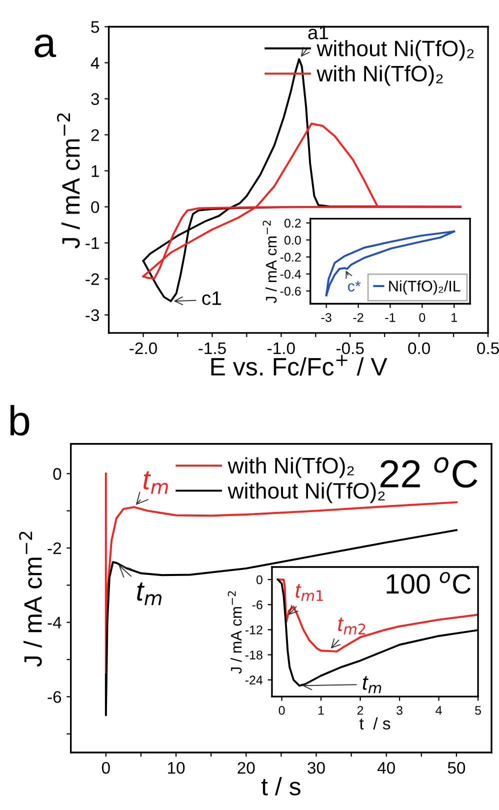 Image resolution: width=499 pixels, height=810 pixels. I want to click on legend-label: Ni(TfO)₂/IL, so click(424, 287).